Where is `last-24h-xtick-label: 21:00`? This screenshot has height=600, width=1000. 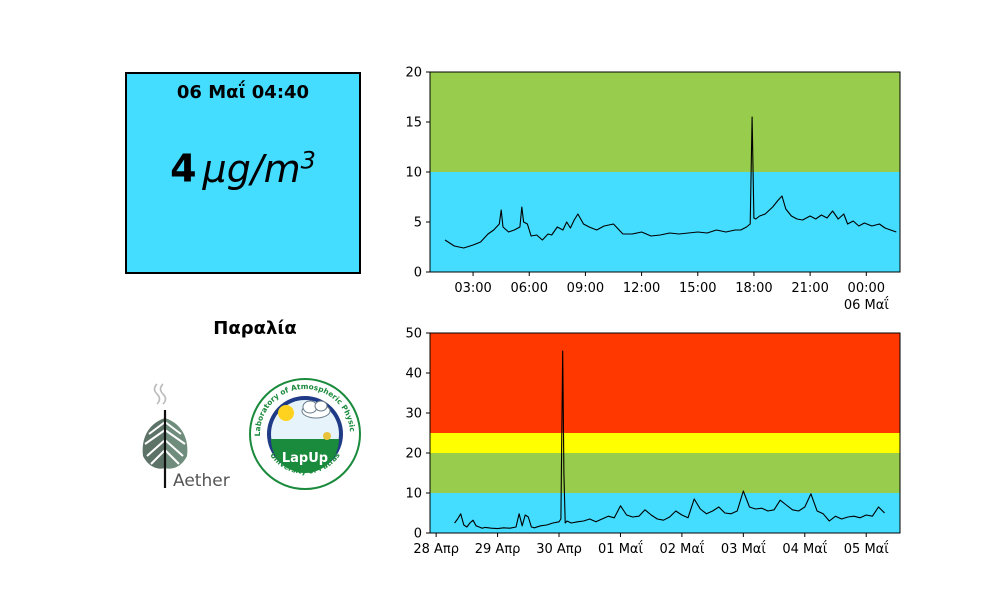 last-24h-xtick-label: 21:00 is located at coordinates (809, 288).